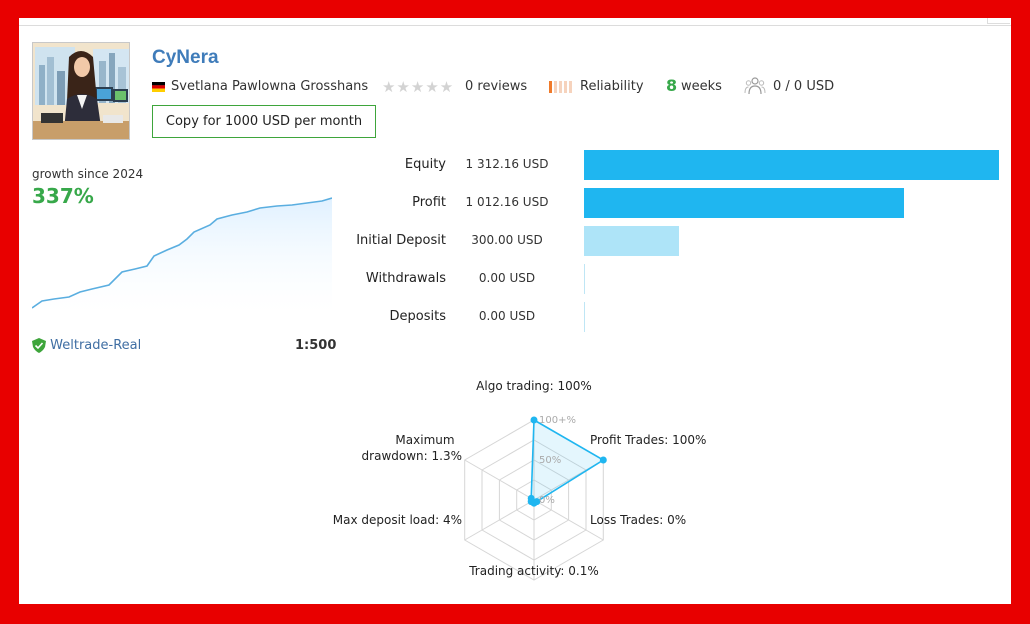  What do you see at coordinates (638, 520) in the screenshot?
I see `radar-label-loss: Loss Trades: 0%` at bounding box center [638, 520].